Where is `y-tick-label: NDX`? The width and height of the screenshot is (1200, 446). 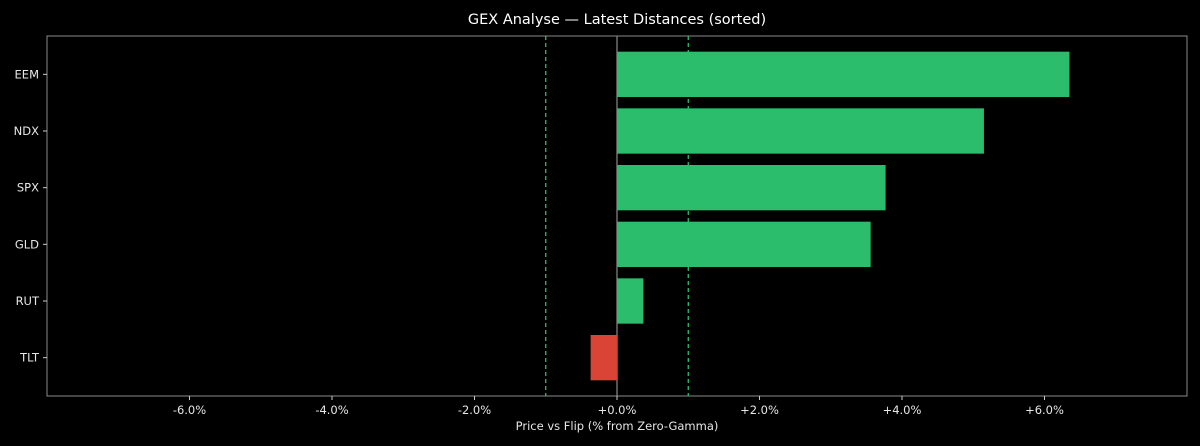 y-tick-label: NDX is located at coordinates (26, 131).